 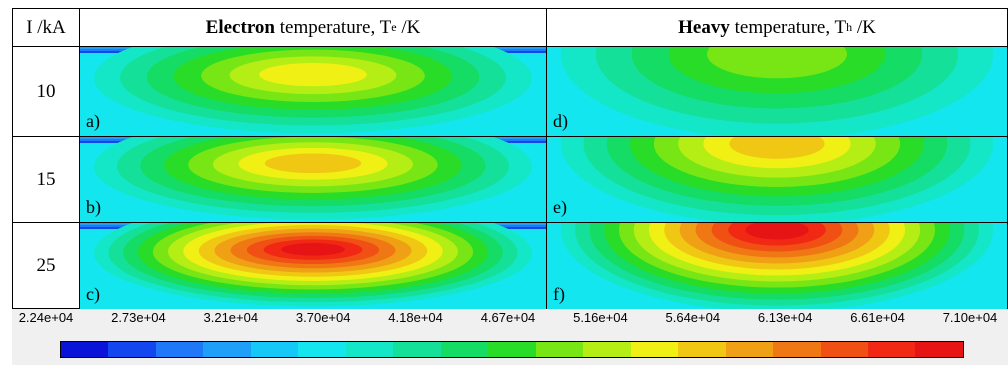 What do you see at coordinates (333, 27) in the screenshot?
I see `electron-header-text: temperature, T` at bounding box center [333, 27].